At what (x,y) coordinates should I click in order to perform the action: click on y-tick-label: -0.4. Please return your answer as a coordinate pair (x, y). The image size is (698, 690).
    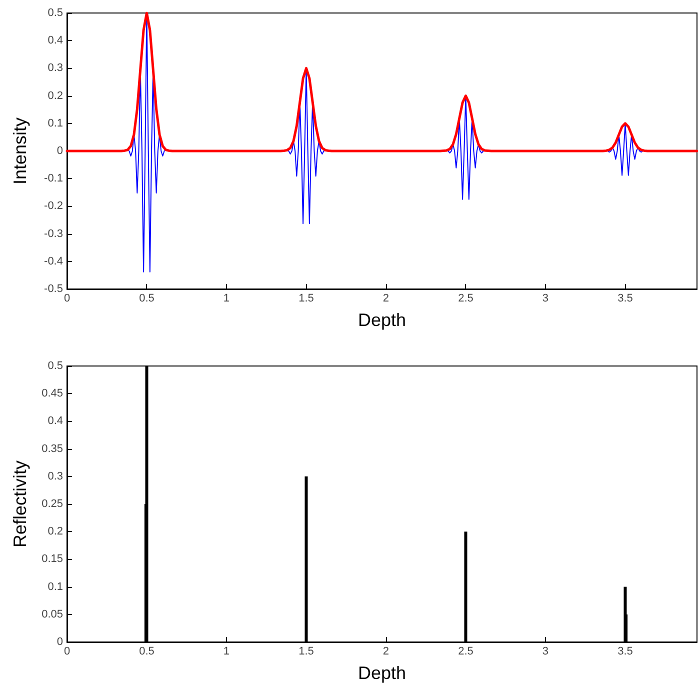
    Looking at the image, I should click on (53, 261).